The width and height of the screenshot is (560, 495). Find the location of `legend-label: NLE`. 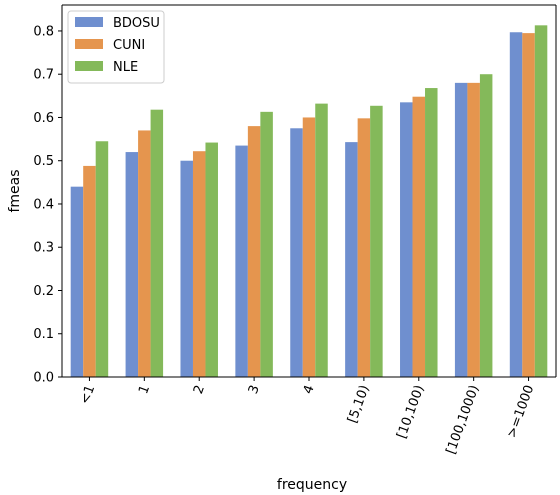

legend-label: NLE is located at coordinates (125, 67).